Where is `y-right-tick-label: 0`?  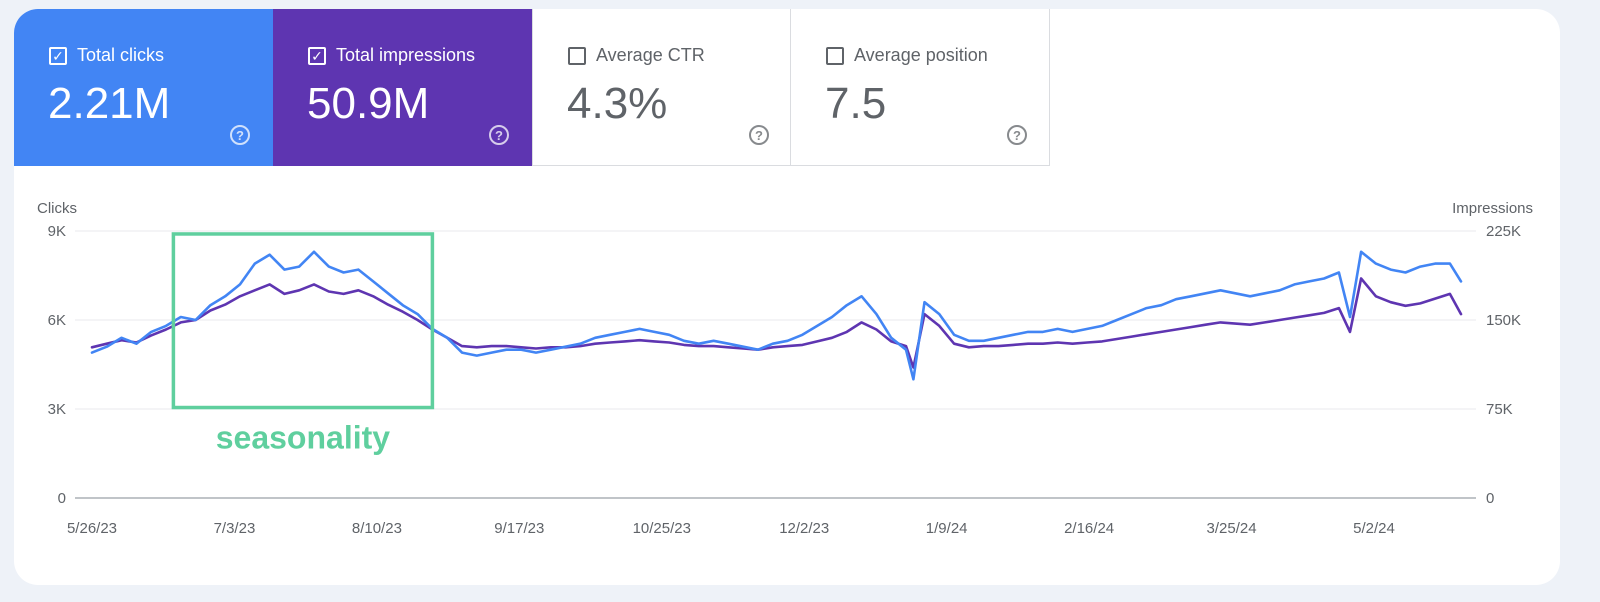
y-right-tick-label: 0 is located at coordinates (1490, 498).